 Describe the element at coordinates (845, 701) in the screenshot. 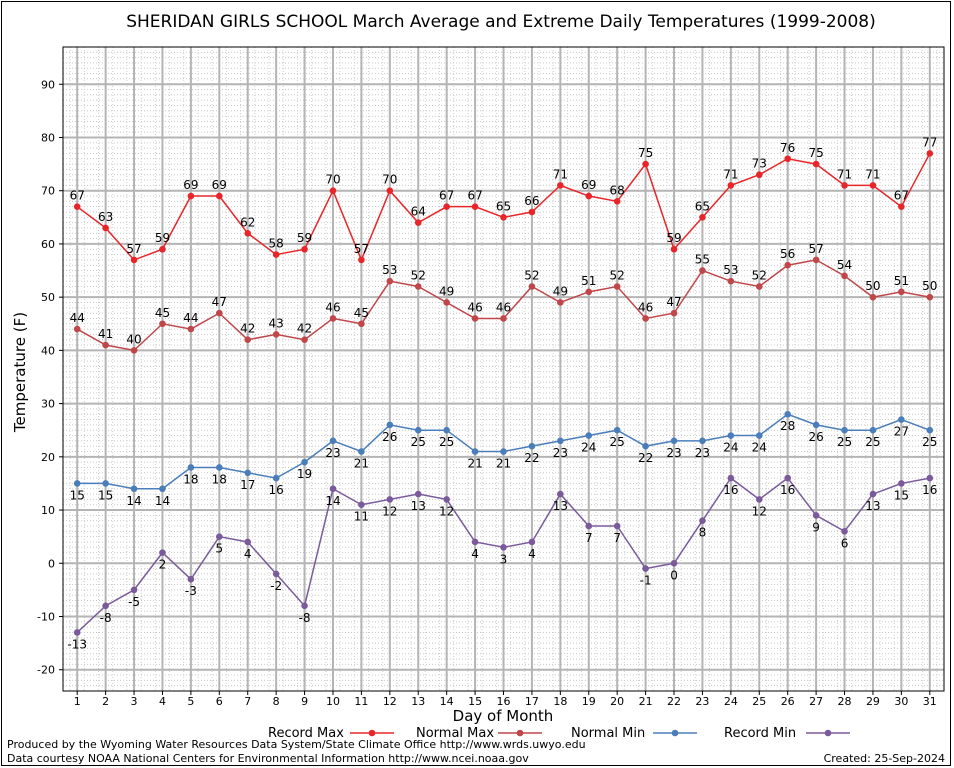

I see `x-tick-label: 28` at that location.